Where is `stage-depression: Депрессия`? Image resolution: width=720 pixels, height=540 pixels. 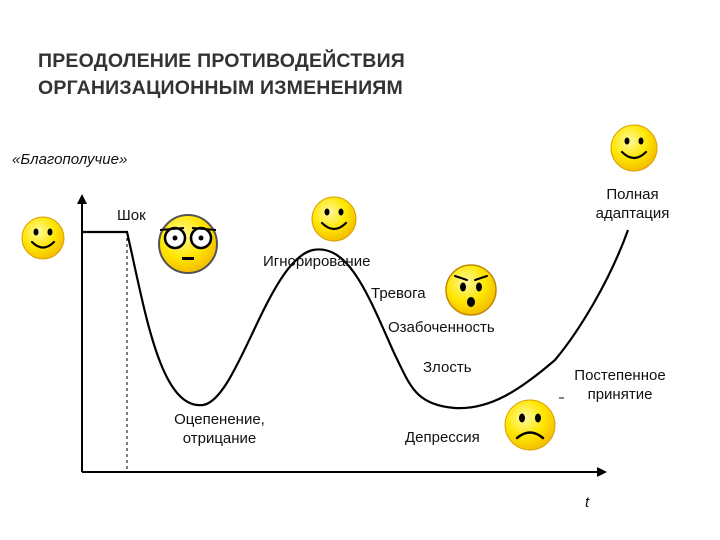
stage-depression: Депрессия is located at coordinates (442, 437).